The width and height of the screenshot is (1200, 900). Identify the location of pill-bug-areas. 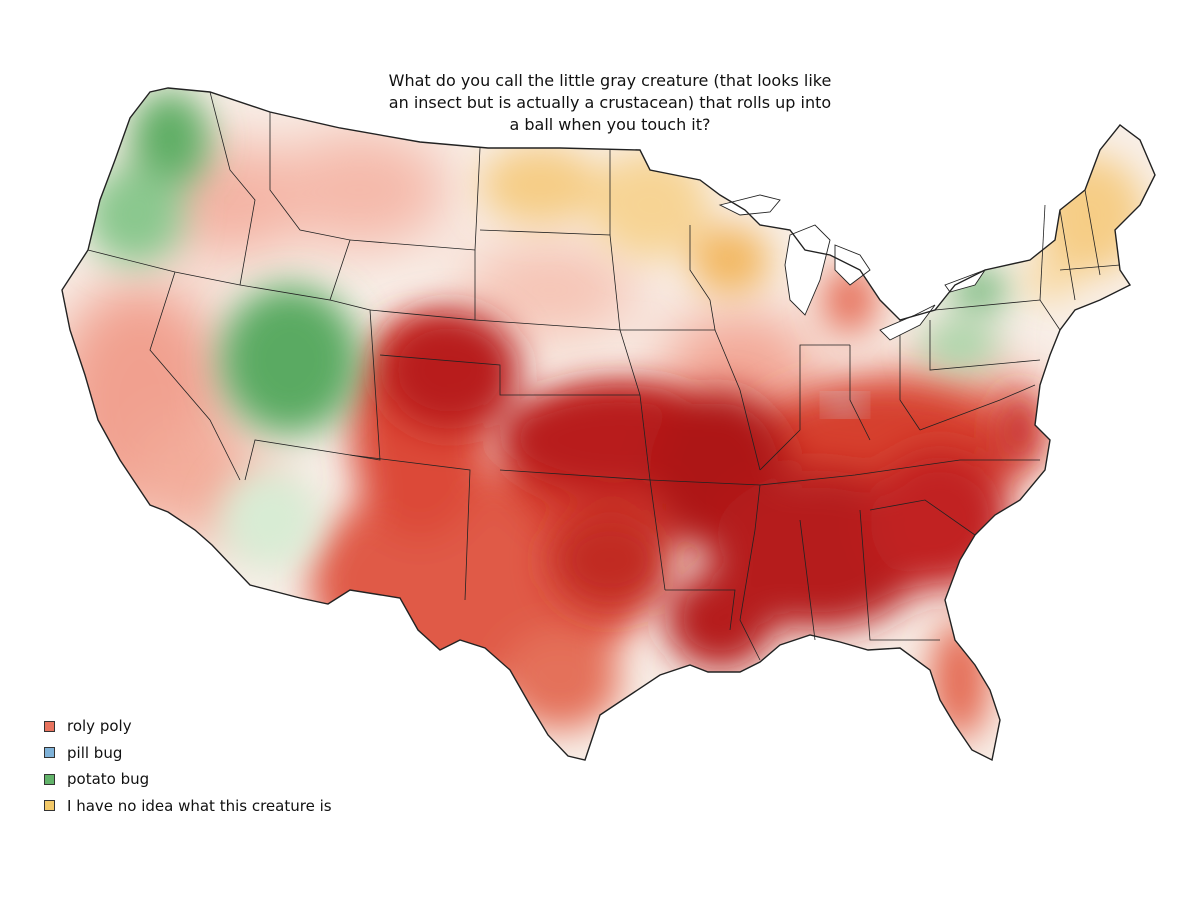
(845, 405).